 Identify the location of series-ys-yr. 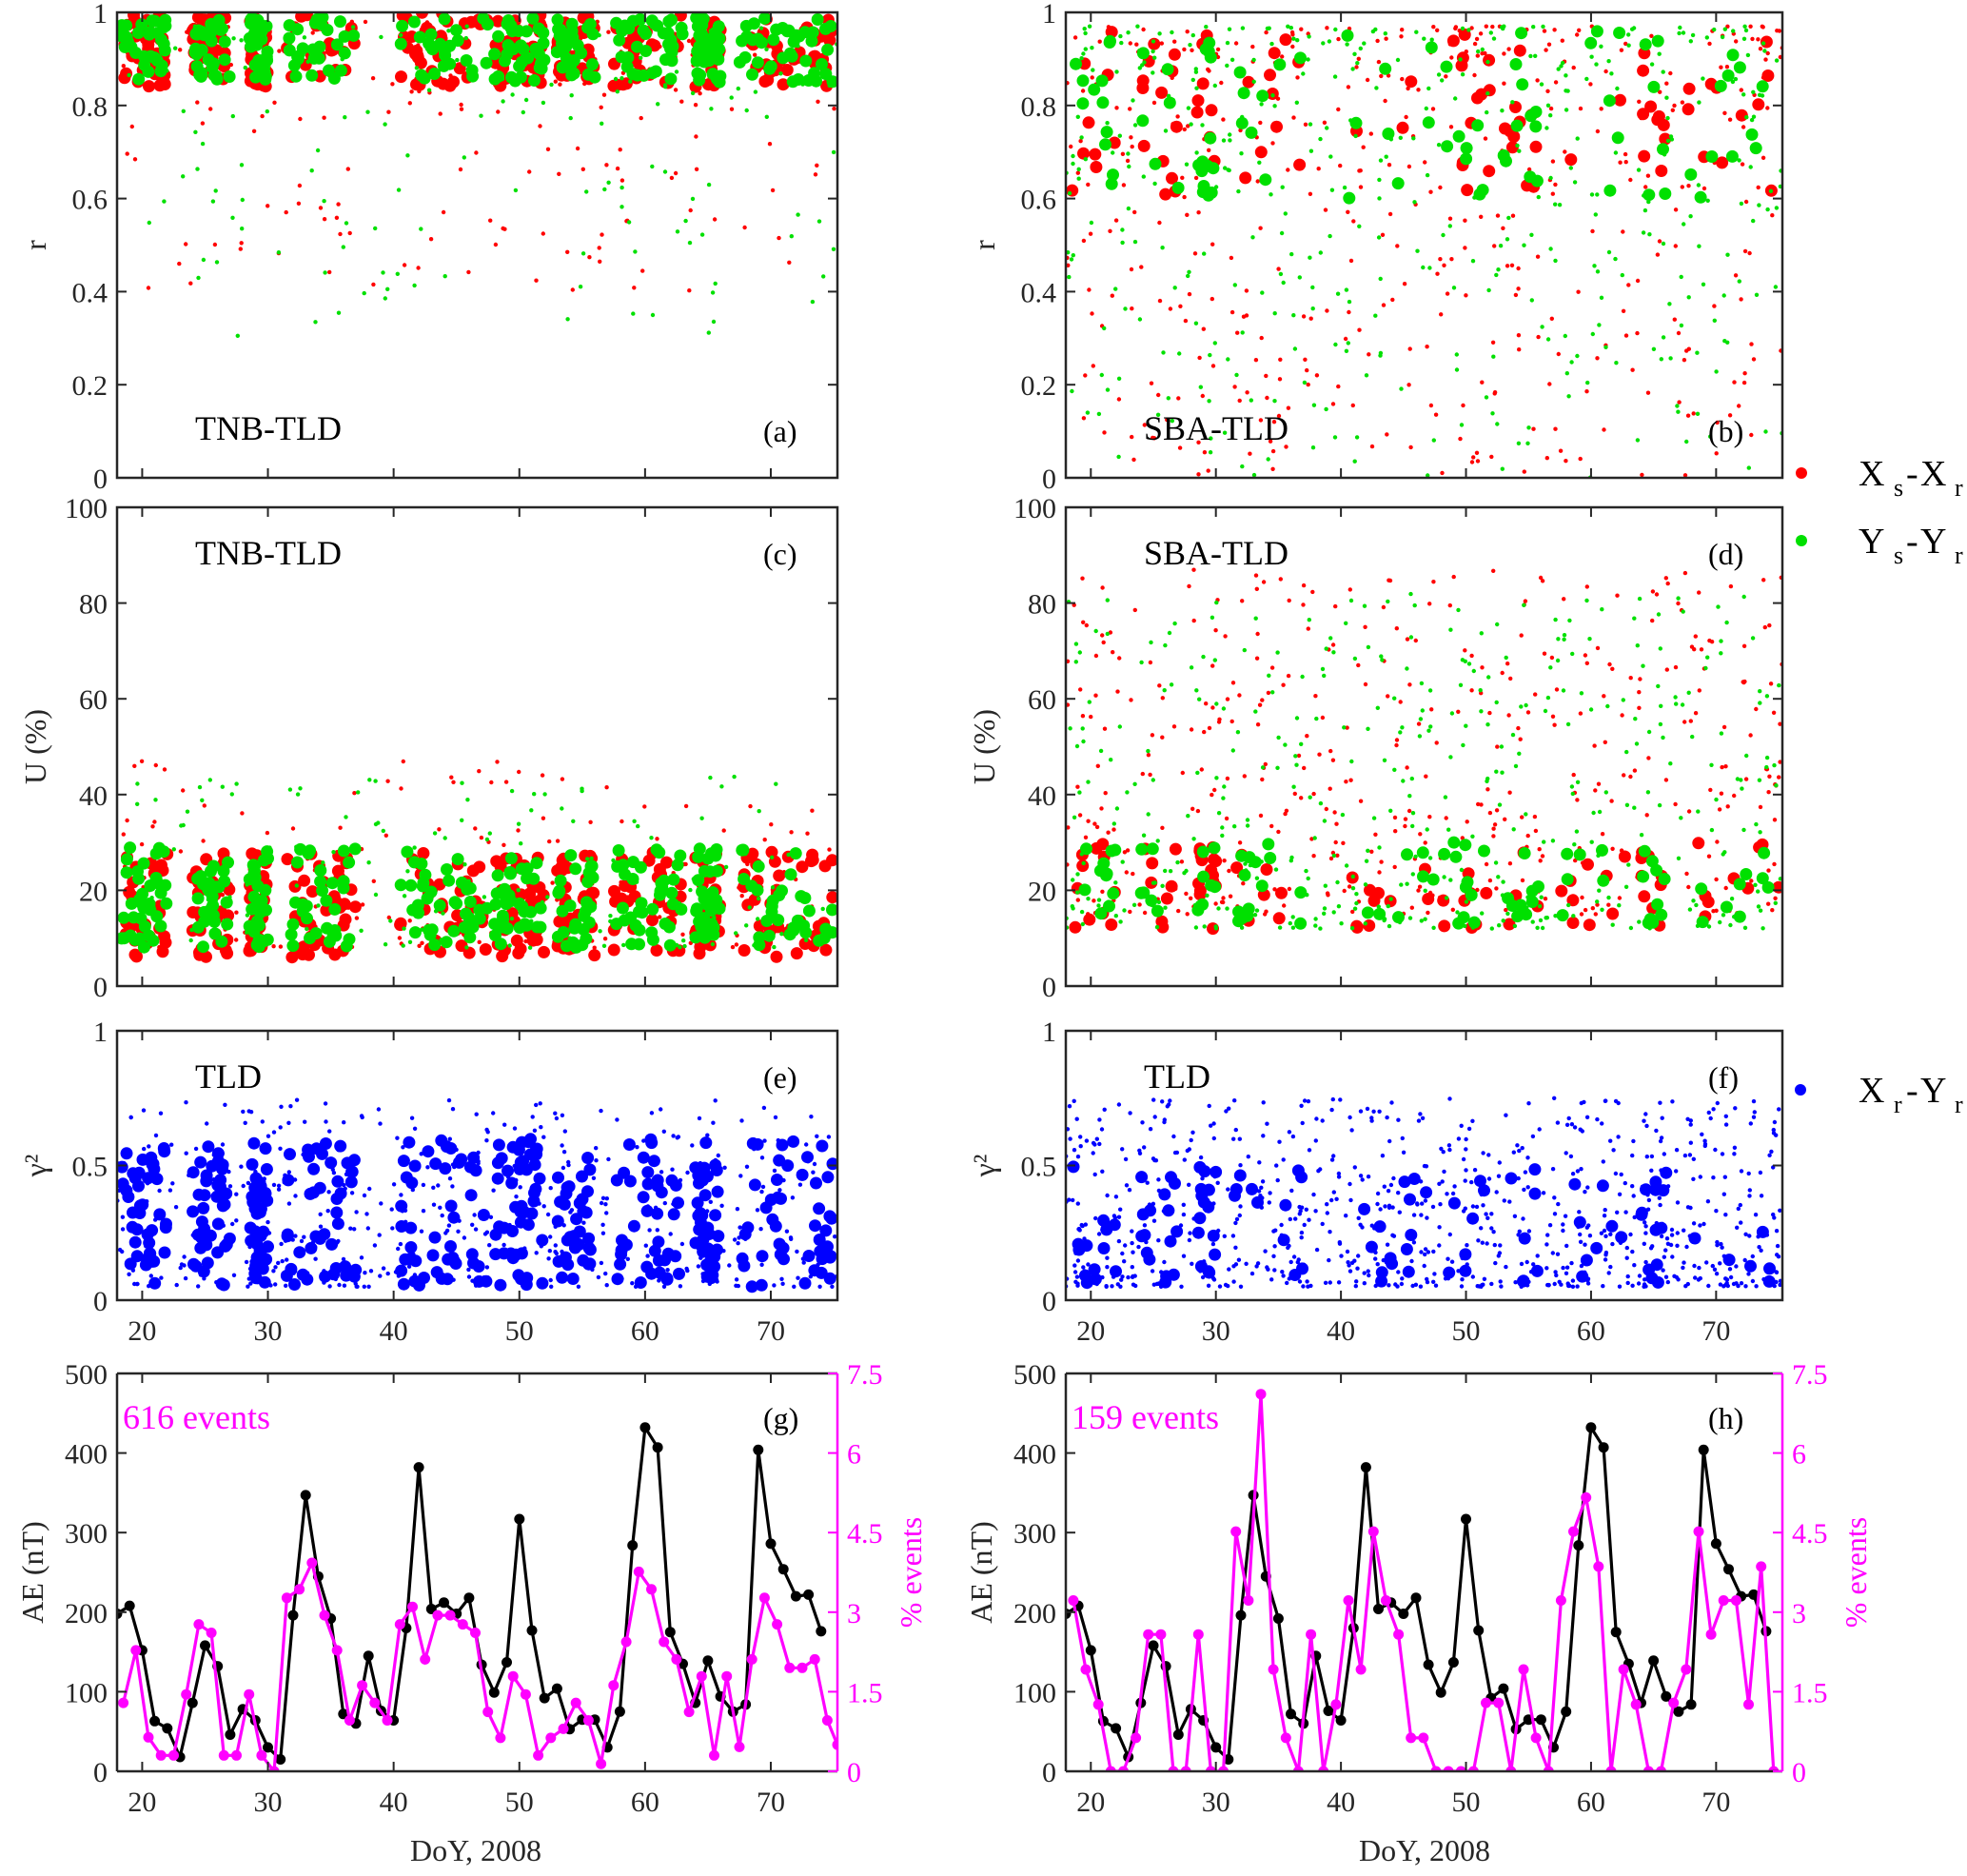
(477, 864).